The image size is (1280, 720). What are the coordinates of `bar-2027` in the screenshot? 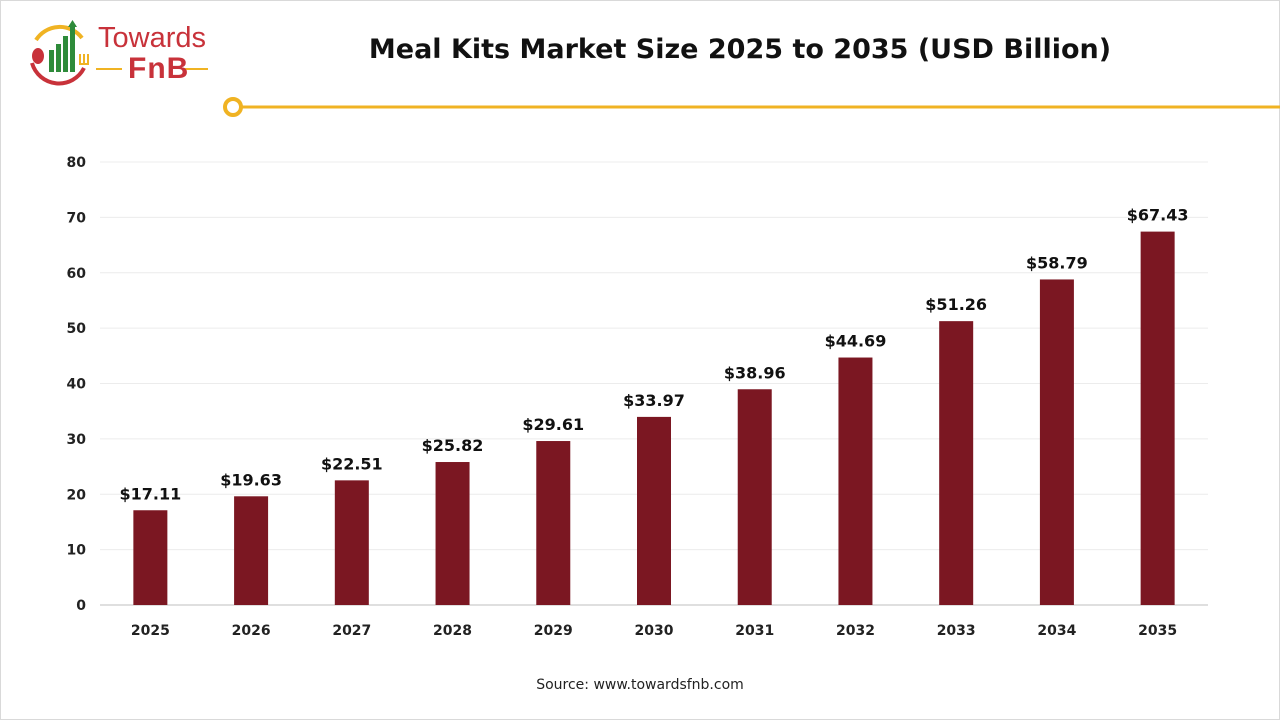 It's located at (351, 542).